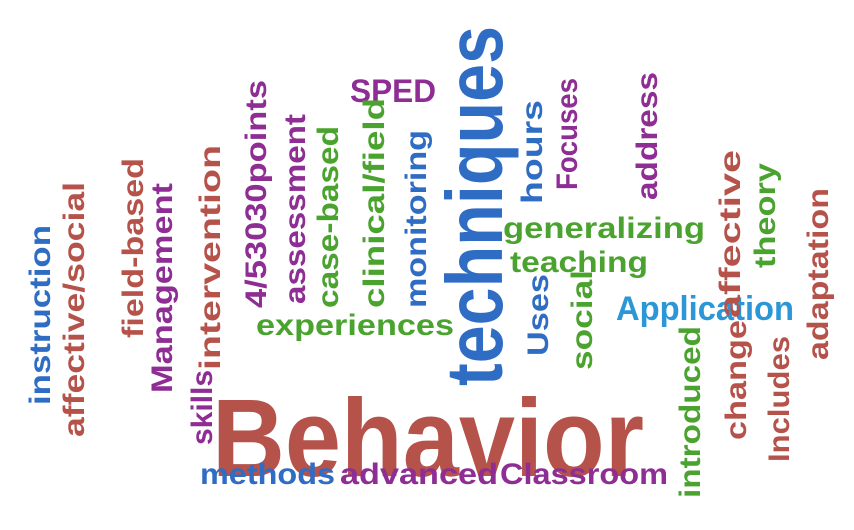 Image resolution: width=854 pixels, height=530 pixels. What do you see at coordinates (202, 407) in the screenshot?
I see `word-skills: skills` at bounding box center [202, 407].